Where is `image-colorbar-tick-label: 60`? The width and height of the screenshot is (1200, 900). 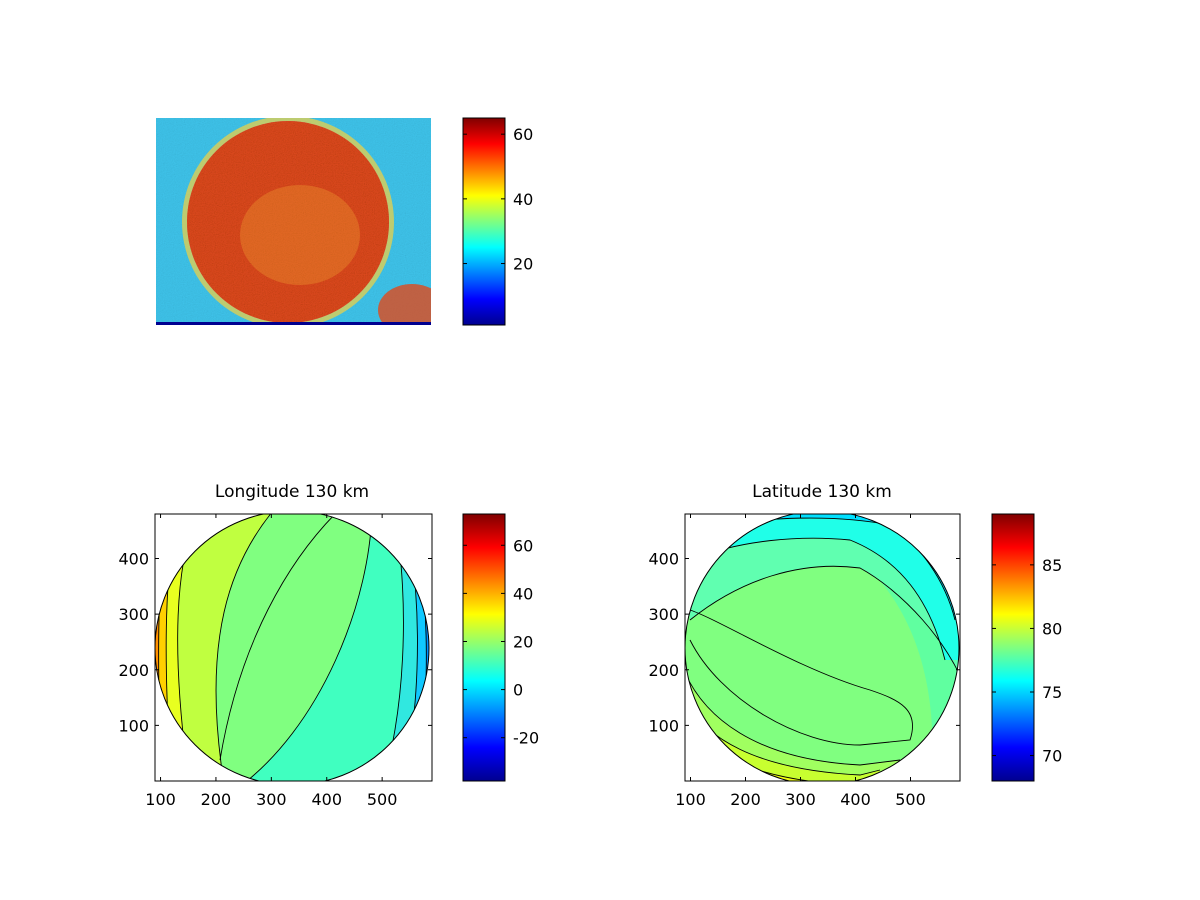
image-colorbar-tick-label: 60 is located at coordinates (523, 134).